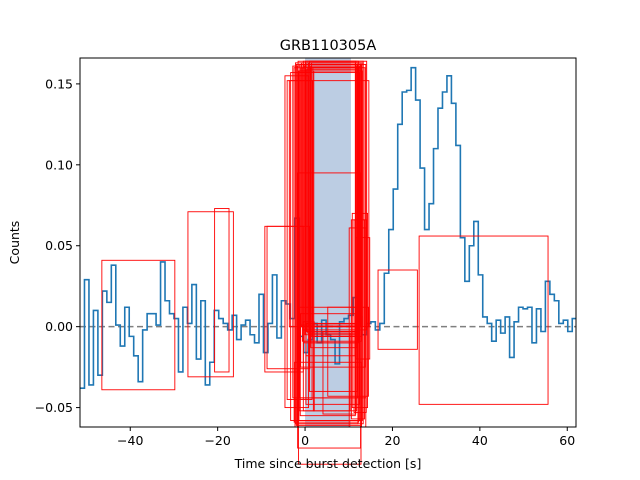 This screenshot has width=640, height=480. What do you see at coordinates (59, 83) in the screenshot?
I see `y-tick-label: 0.15` at bounding box center [59, 83].